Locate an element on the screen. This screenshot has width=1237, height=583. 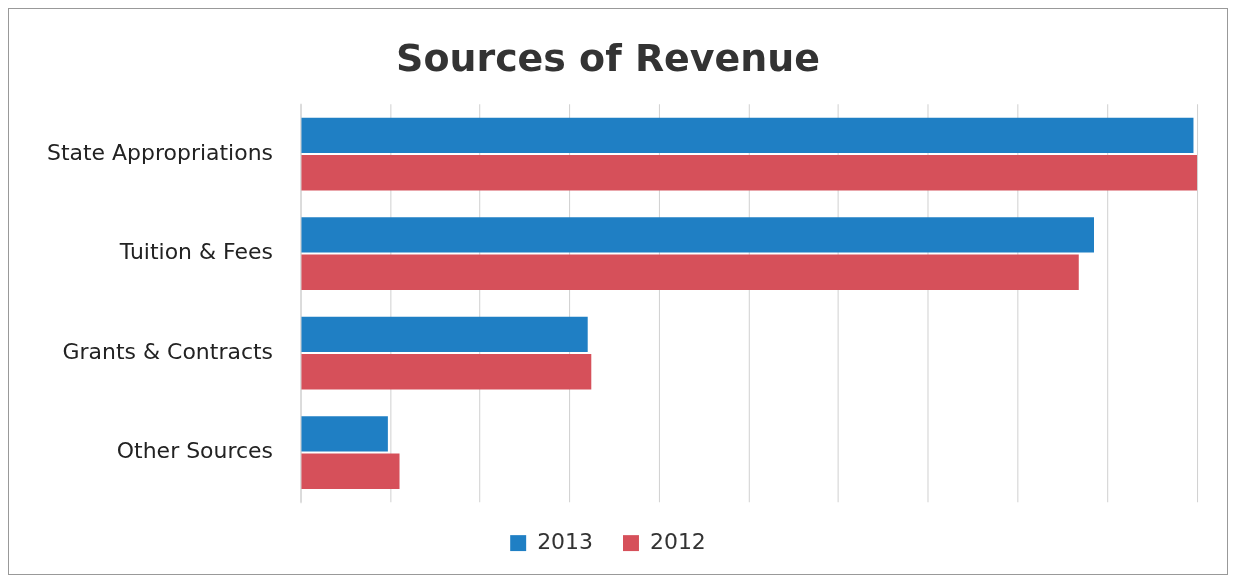
y-tick-label: Other Sources is located at coordinates (194, 451).